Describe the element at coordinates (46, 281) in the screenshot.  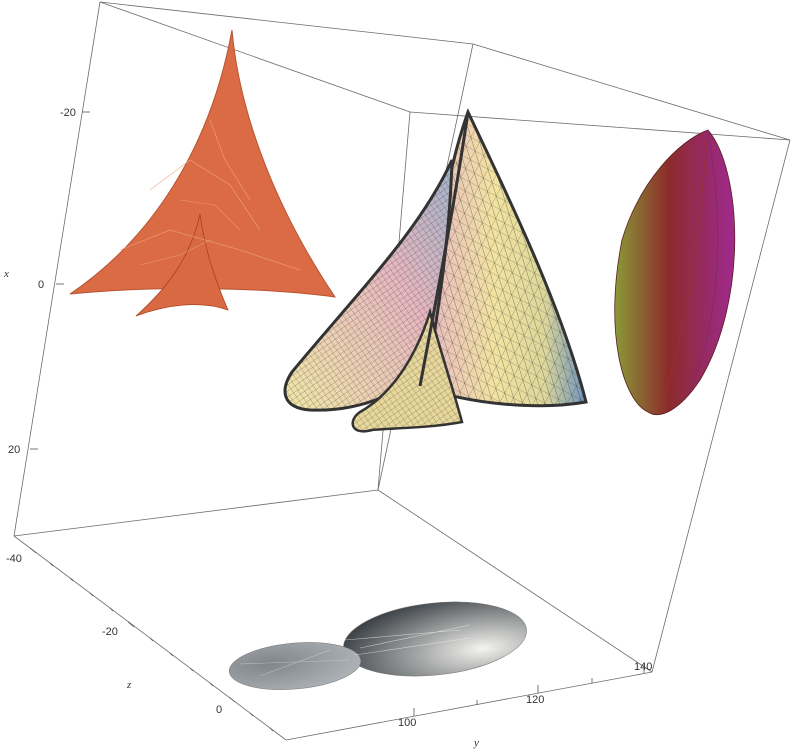
I see `x-axis: -20 0 20 x` at that location.